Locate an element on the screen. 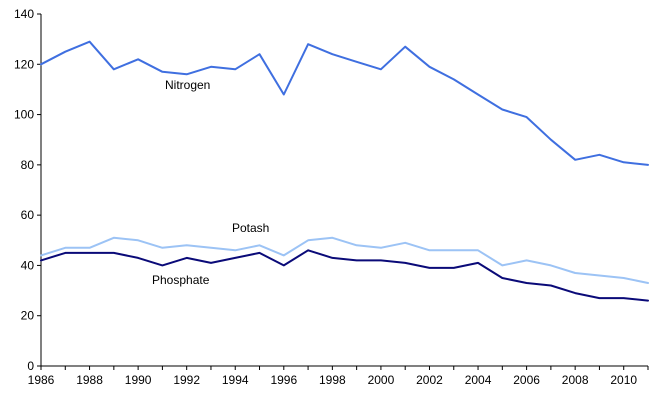 This screenshot has height=413, width=658. x-tick-label: 2006 is located at coordinates (526, 380).